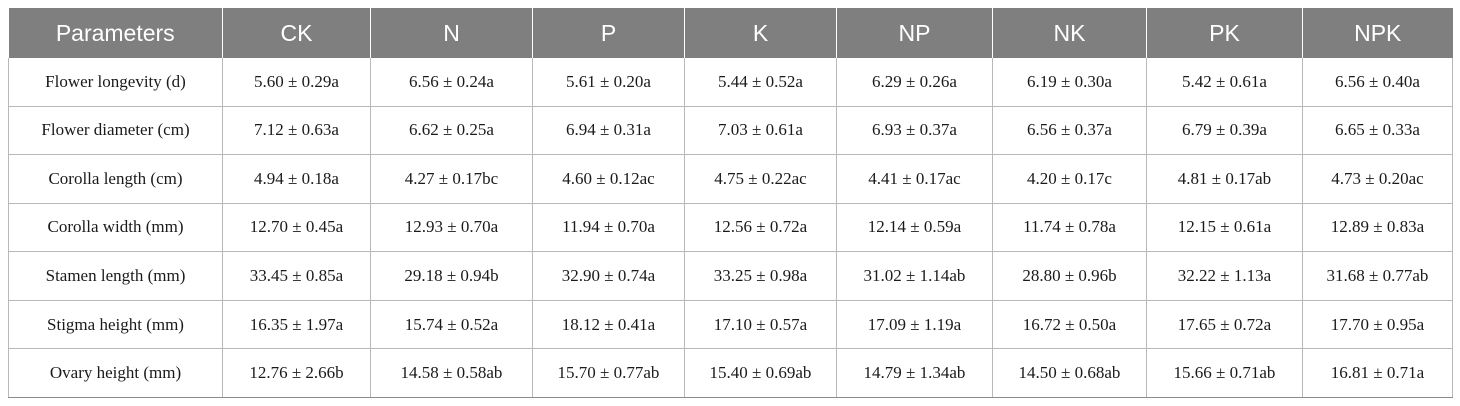 The height and width of the screenshot is (406, 1460). Describe the element at coordinates (608, 179) in the screenshot. I see `table-cell: 4.60 ± 0.12ac` at that location.